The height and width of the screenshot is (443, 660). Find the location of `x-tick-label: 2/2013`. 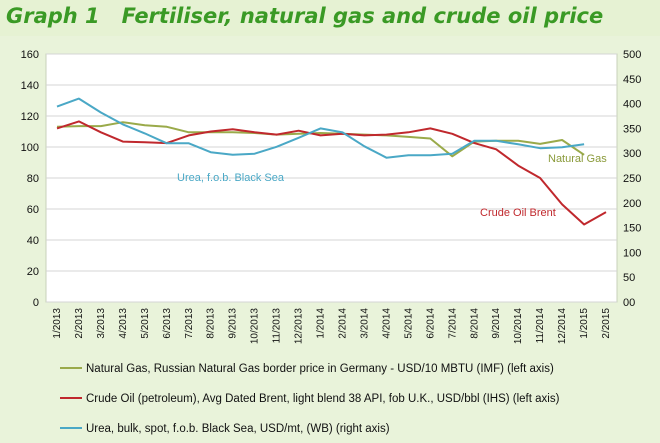

x-tick-label: 2/2013 is located at coordinates (79, 323).